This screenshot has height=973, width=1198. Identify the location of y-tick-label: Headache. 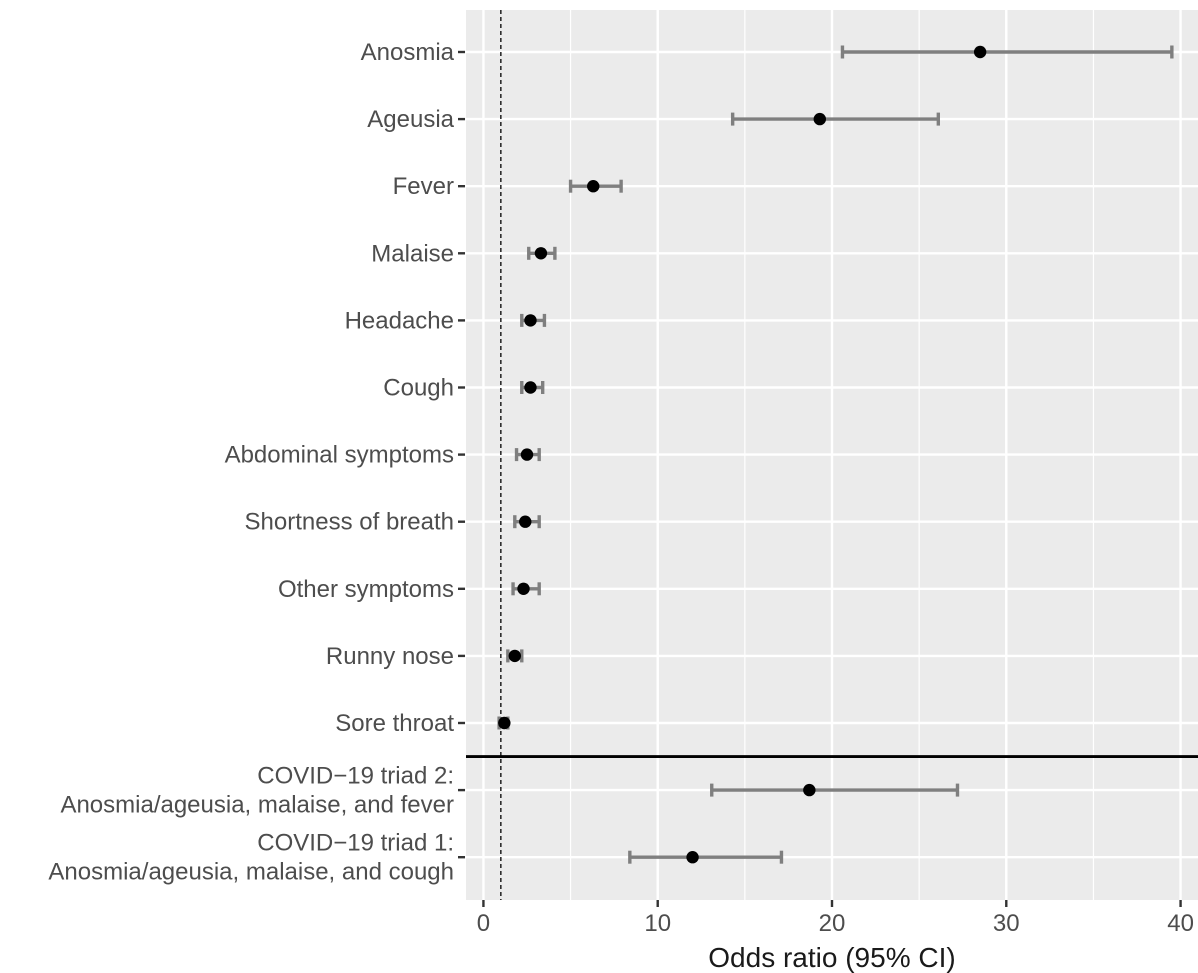
(399, 320).